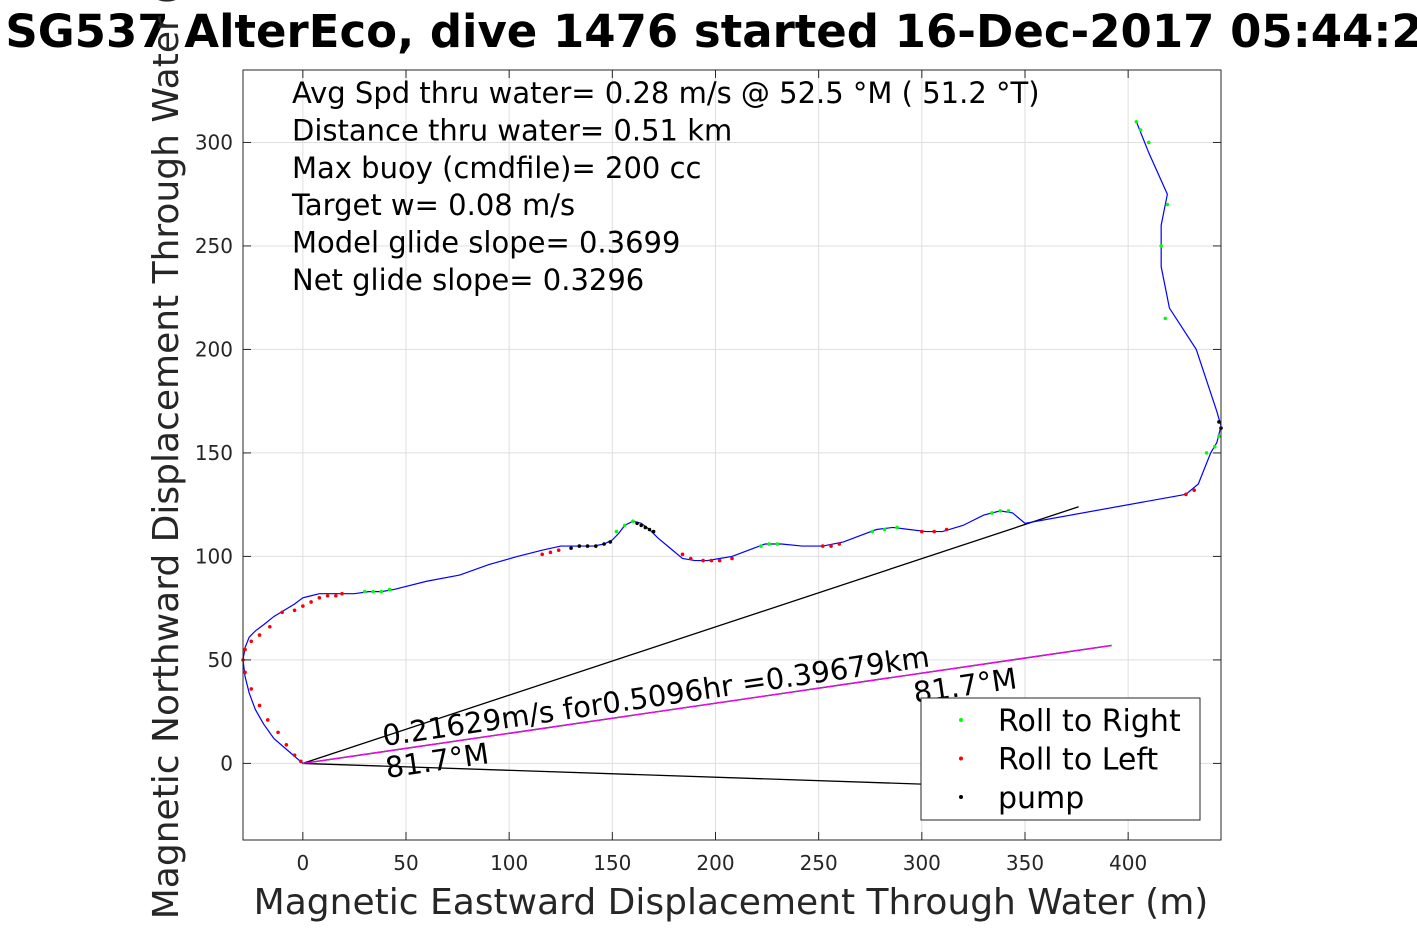  Describe the element at coordinates (1078, 760) in the screenshot. I see `legend-label-roll-to-left: Roll to Left` at that location.